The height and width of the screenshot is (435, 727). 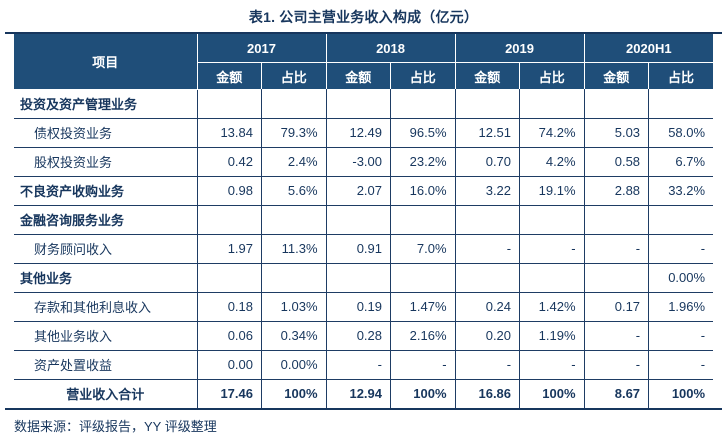 I want to click on year-header: 2017, so click(x=262, y=48).